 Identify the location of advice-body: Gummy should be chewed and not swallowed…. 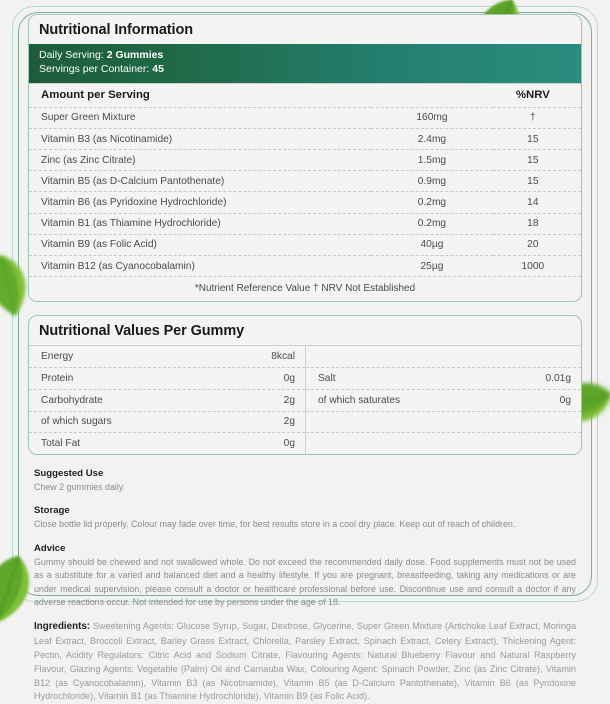
(305, 581).